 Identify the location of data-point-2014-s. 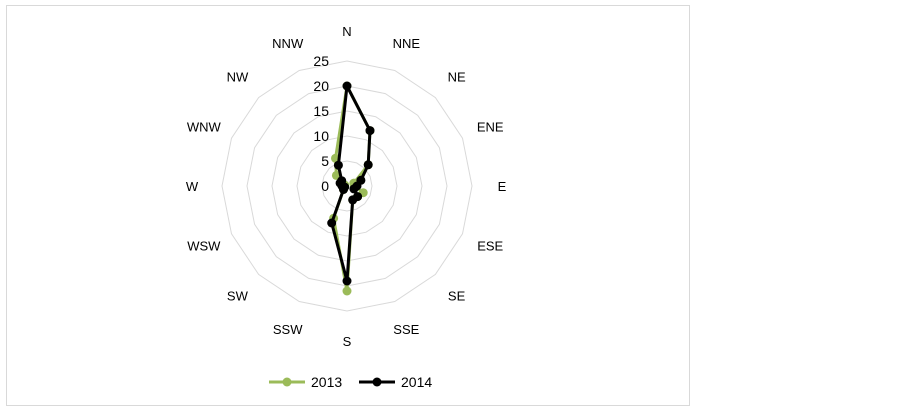
(347, 281).